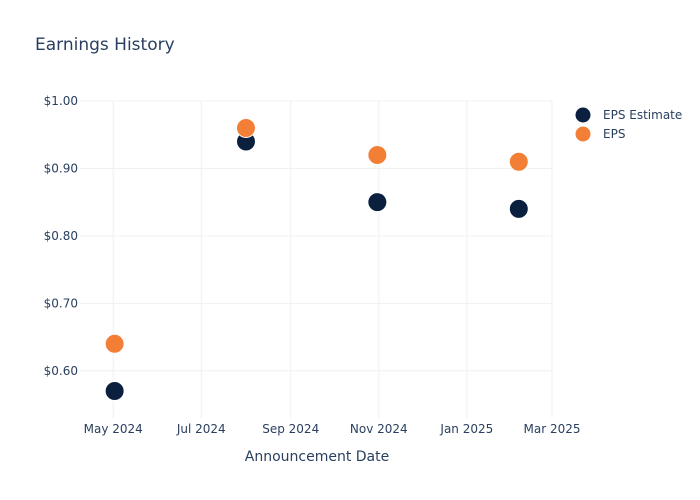 This screenshot has height=500, width=700. What do you see at coordinates (552, 429) in the screenshot?
I see `x-tick-label: Mar 2025` at bounding box center [552, 429].